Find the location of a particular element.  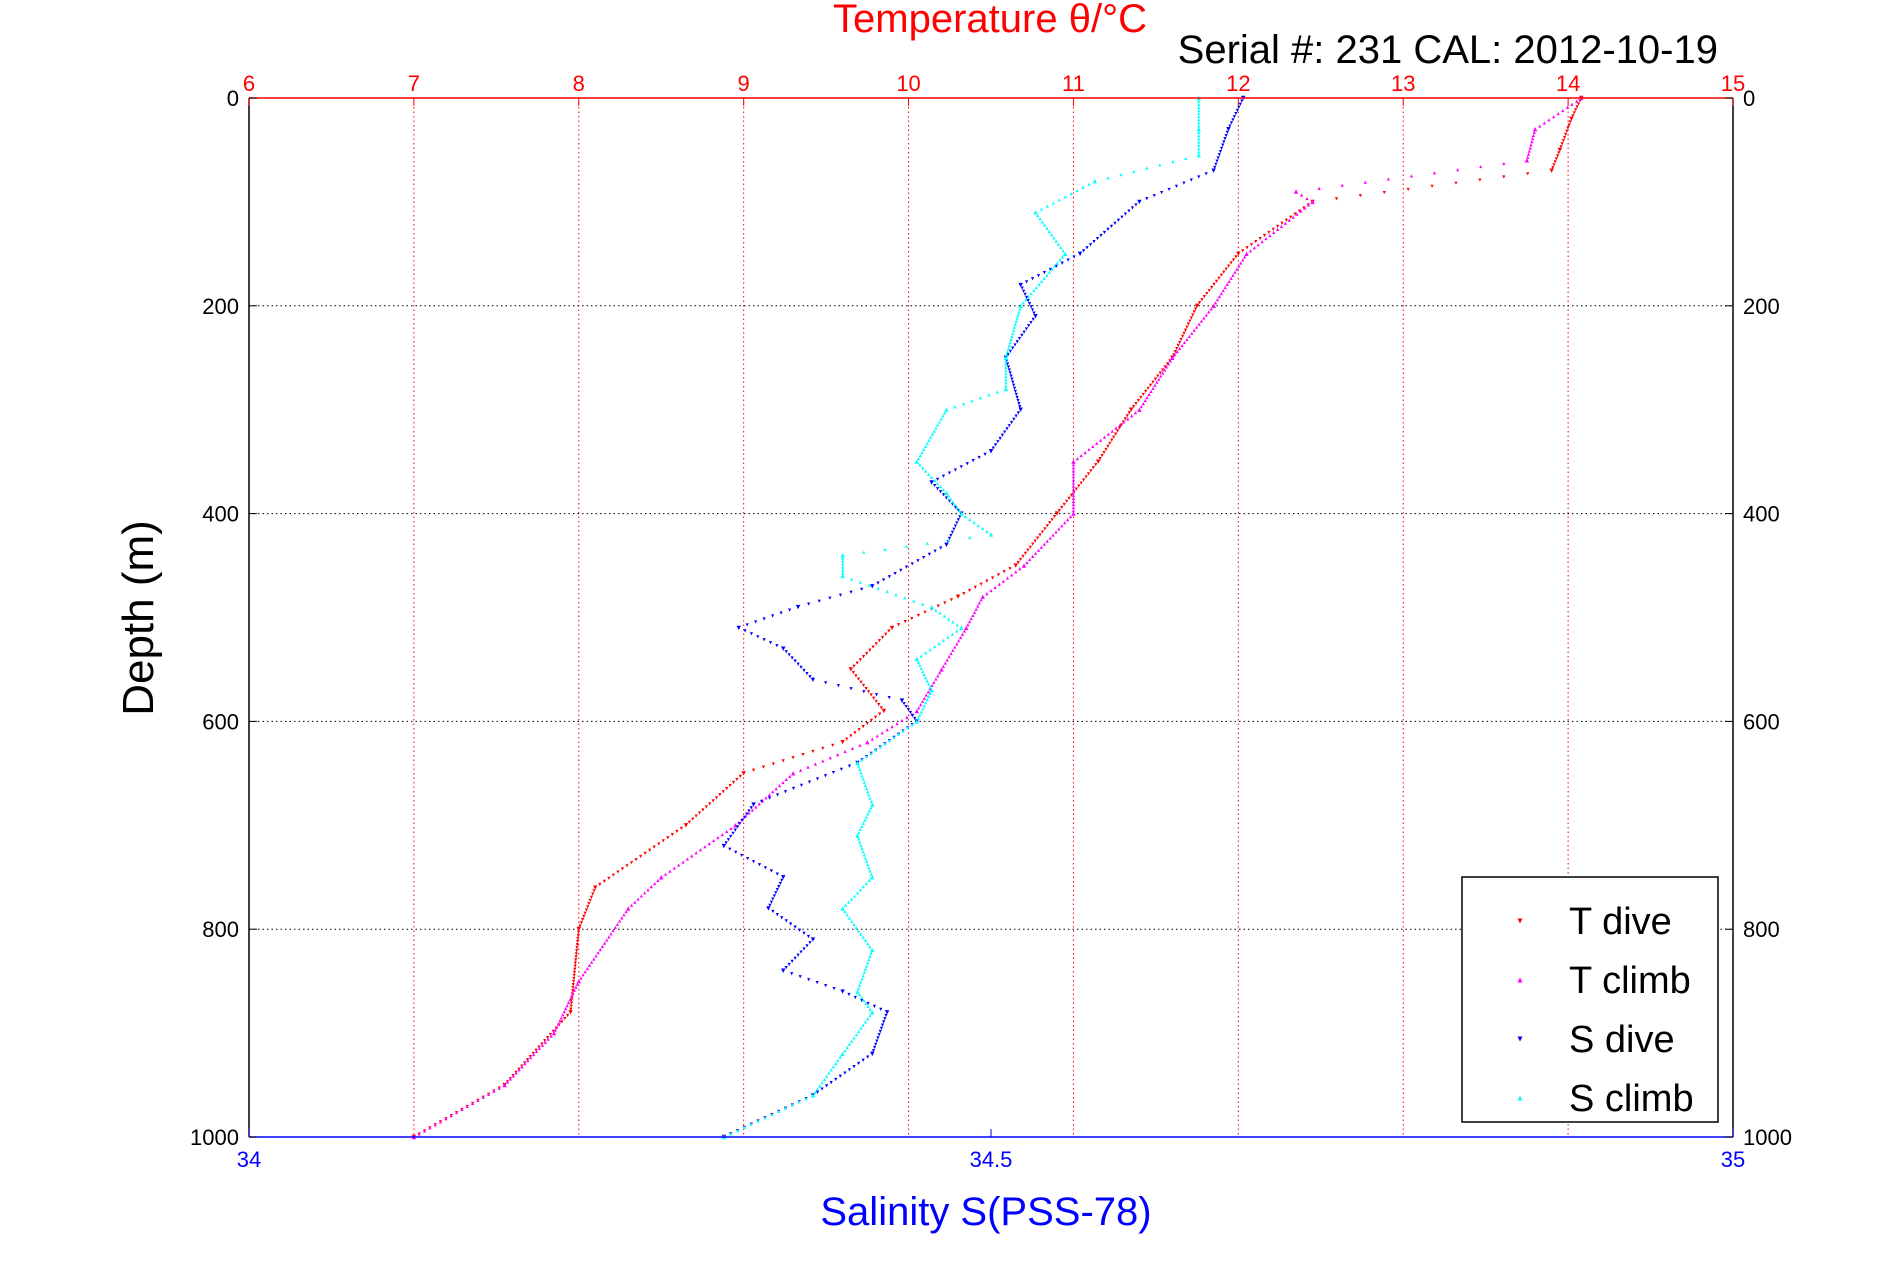

temperature-axis-title: Temperature θ/°C is located at coordinates (990, 20).